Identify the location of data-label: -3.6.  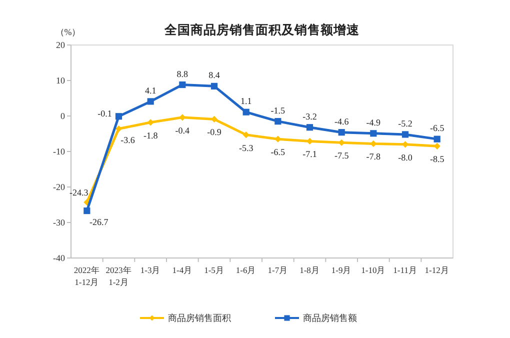
(128, 139).